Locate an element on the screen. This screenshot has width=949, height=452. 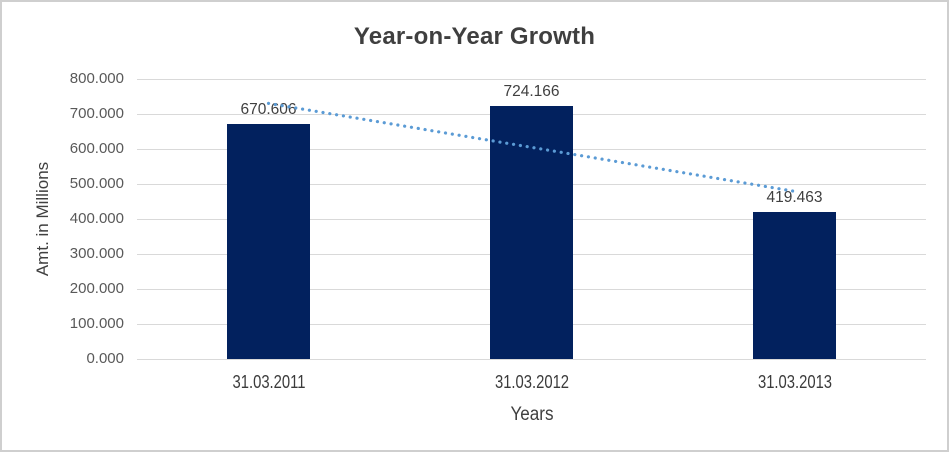
bar-2012 is located at coordinates (531, 232).